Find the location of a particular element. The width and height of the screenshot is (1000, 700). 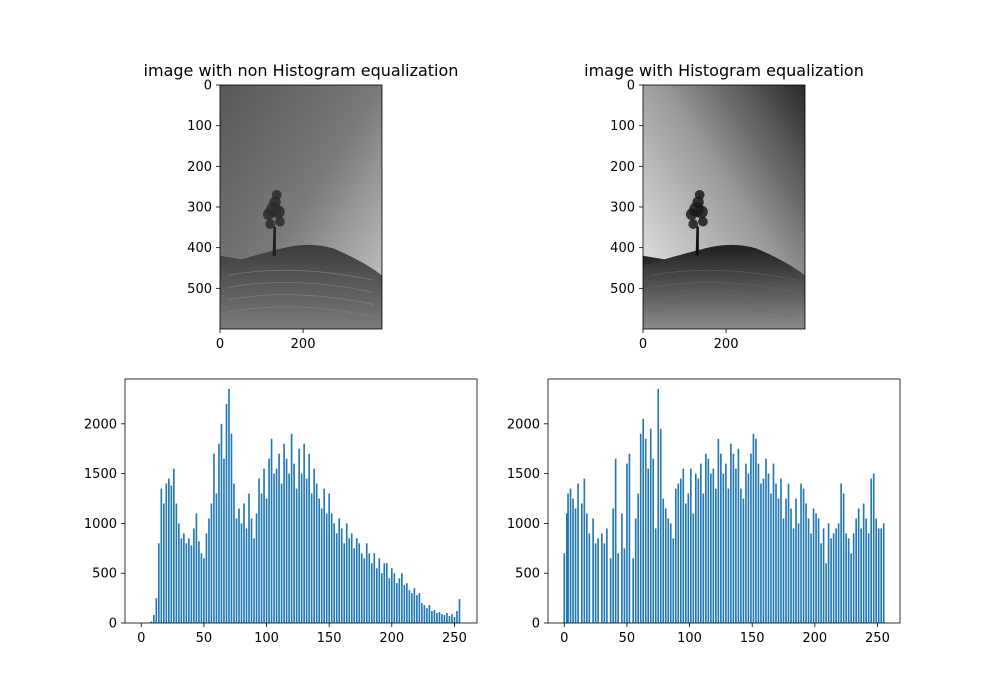

y-axis: 0 500 1000 1500 2000 is located at coordinates (104, 524).